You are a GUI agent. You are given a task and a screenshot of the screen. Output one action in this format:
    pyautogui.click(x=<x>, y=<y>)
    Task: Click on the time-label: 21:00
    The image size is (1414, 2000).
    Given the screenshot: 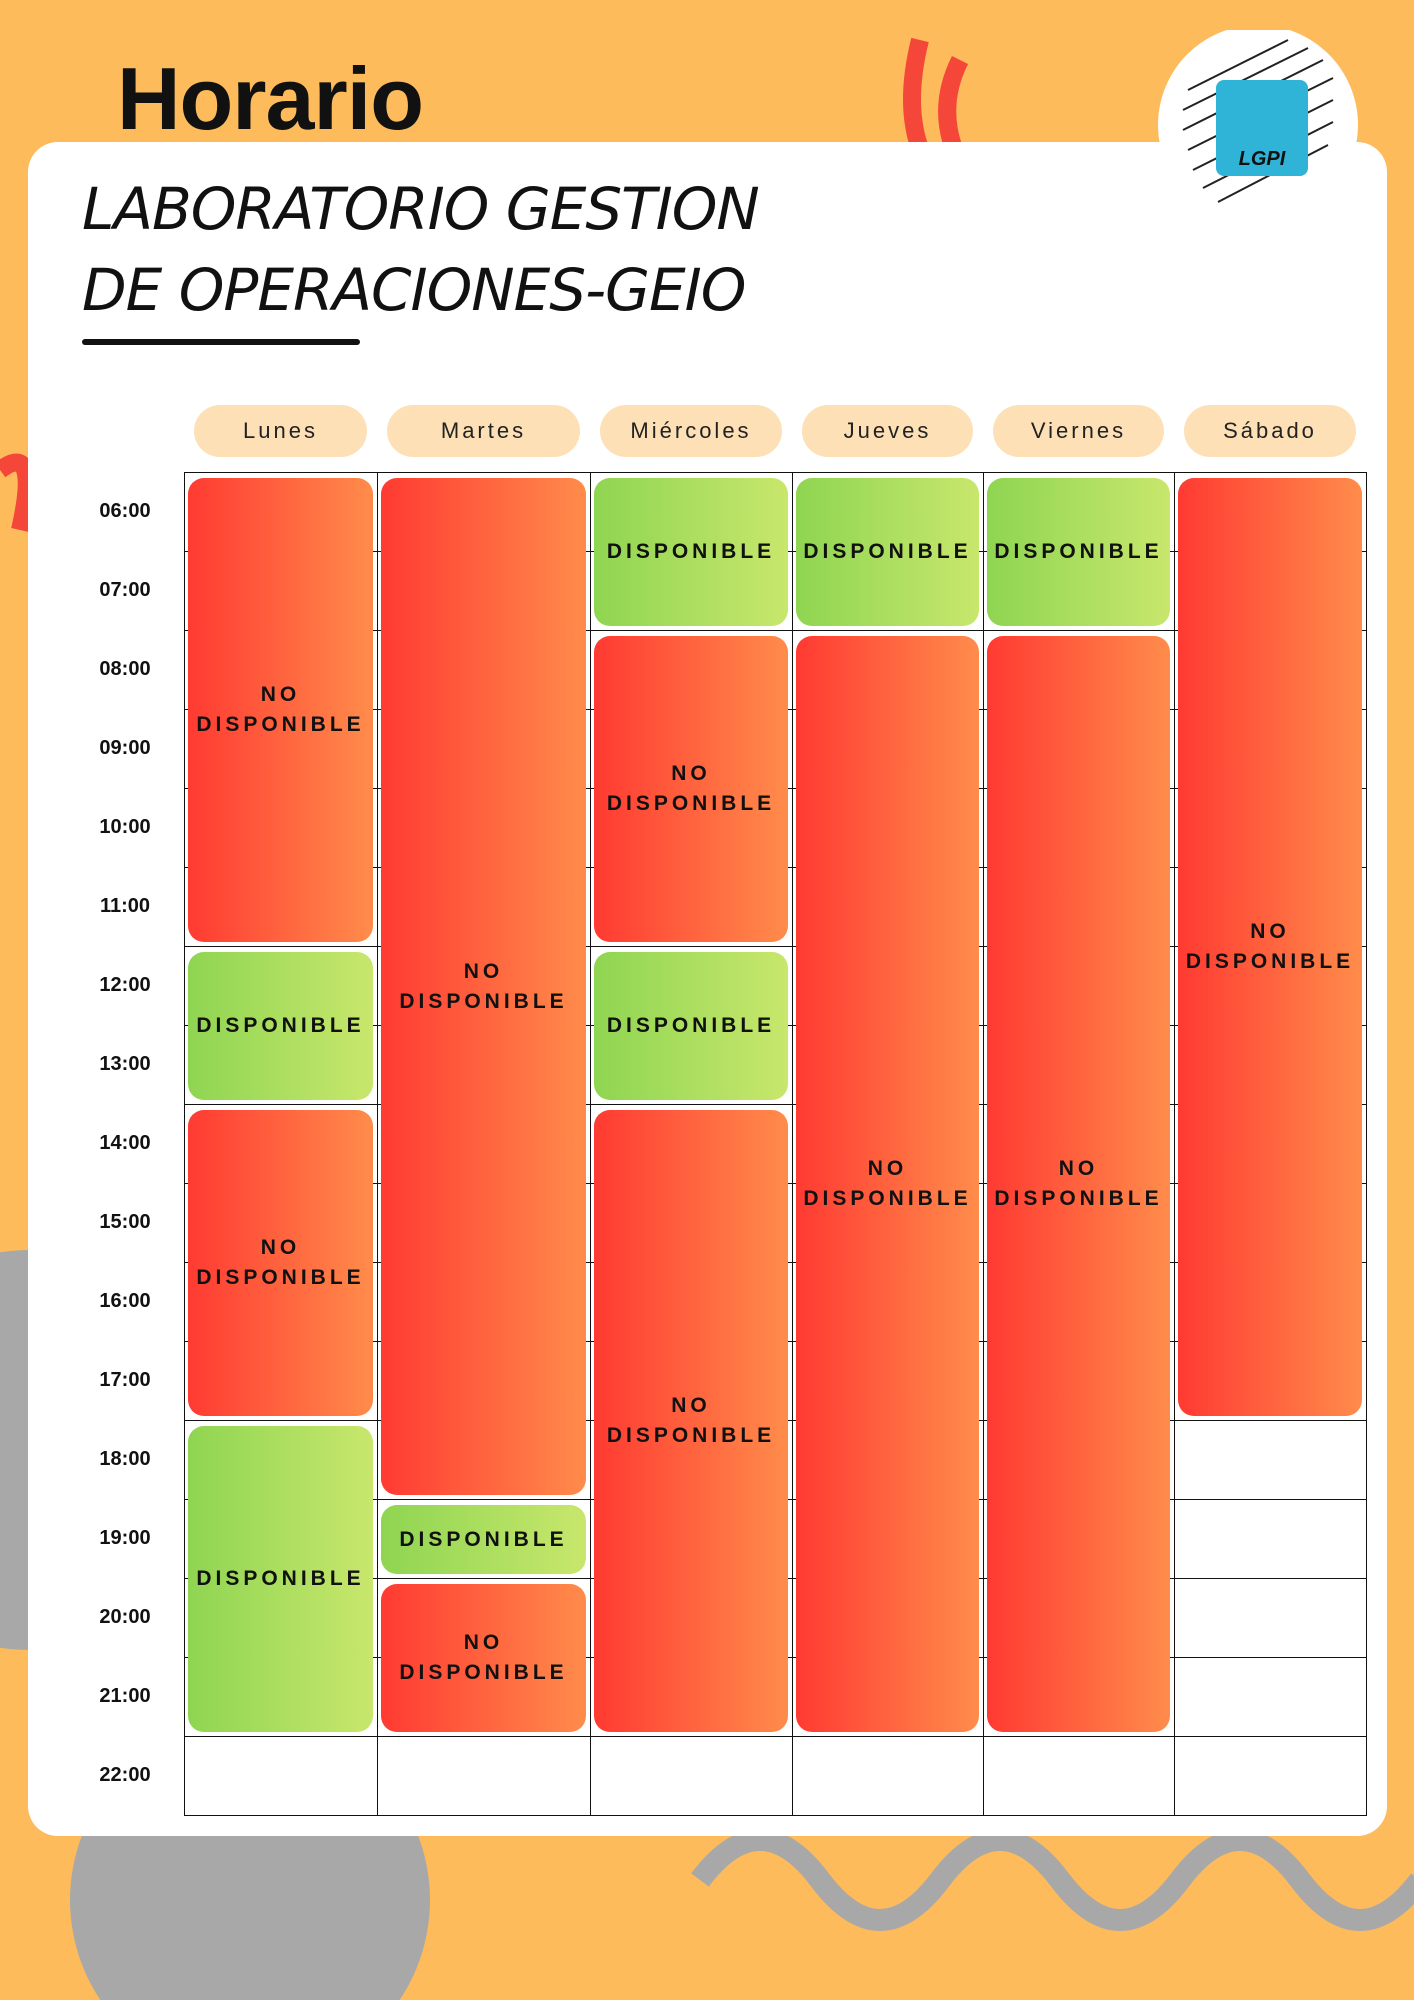 What is the action you would take?
    pyautogui.click(x=125, y=1695)
    